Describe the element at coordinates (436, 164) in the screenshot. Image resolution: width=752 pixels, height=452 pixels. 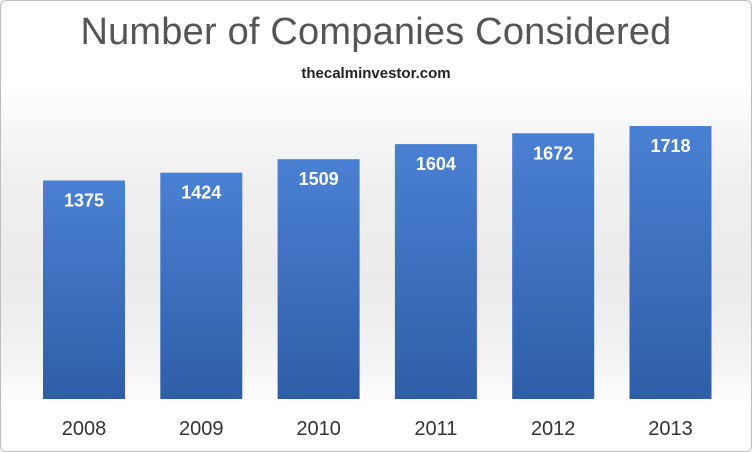
I see `data-label-2011: 1604` at that location.